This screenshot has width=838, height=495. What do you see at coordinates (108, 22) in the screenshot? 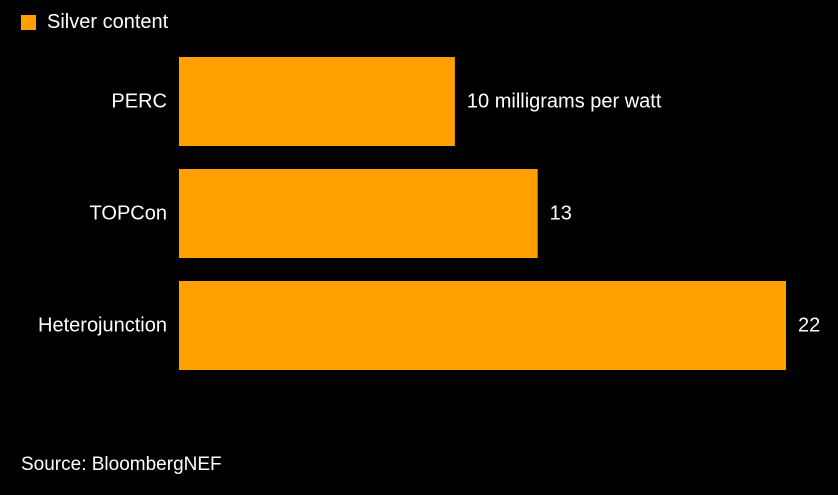
I see `legend-label: Silver content` at bounding box center [108, 22].